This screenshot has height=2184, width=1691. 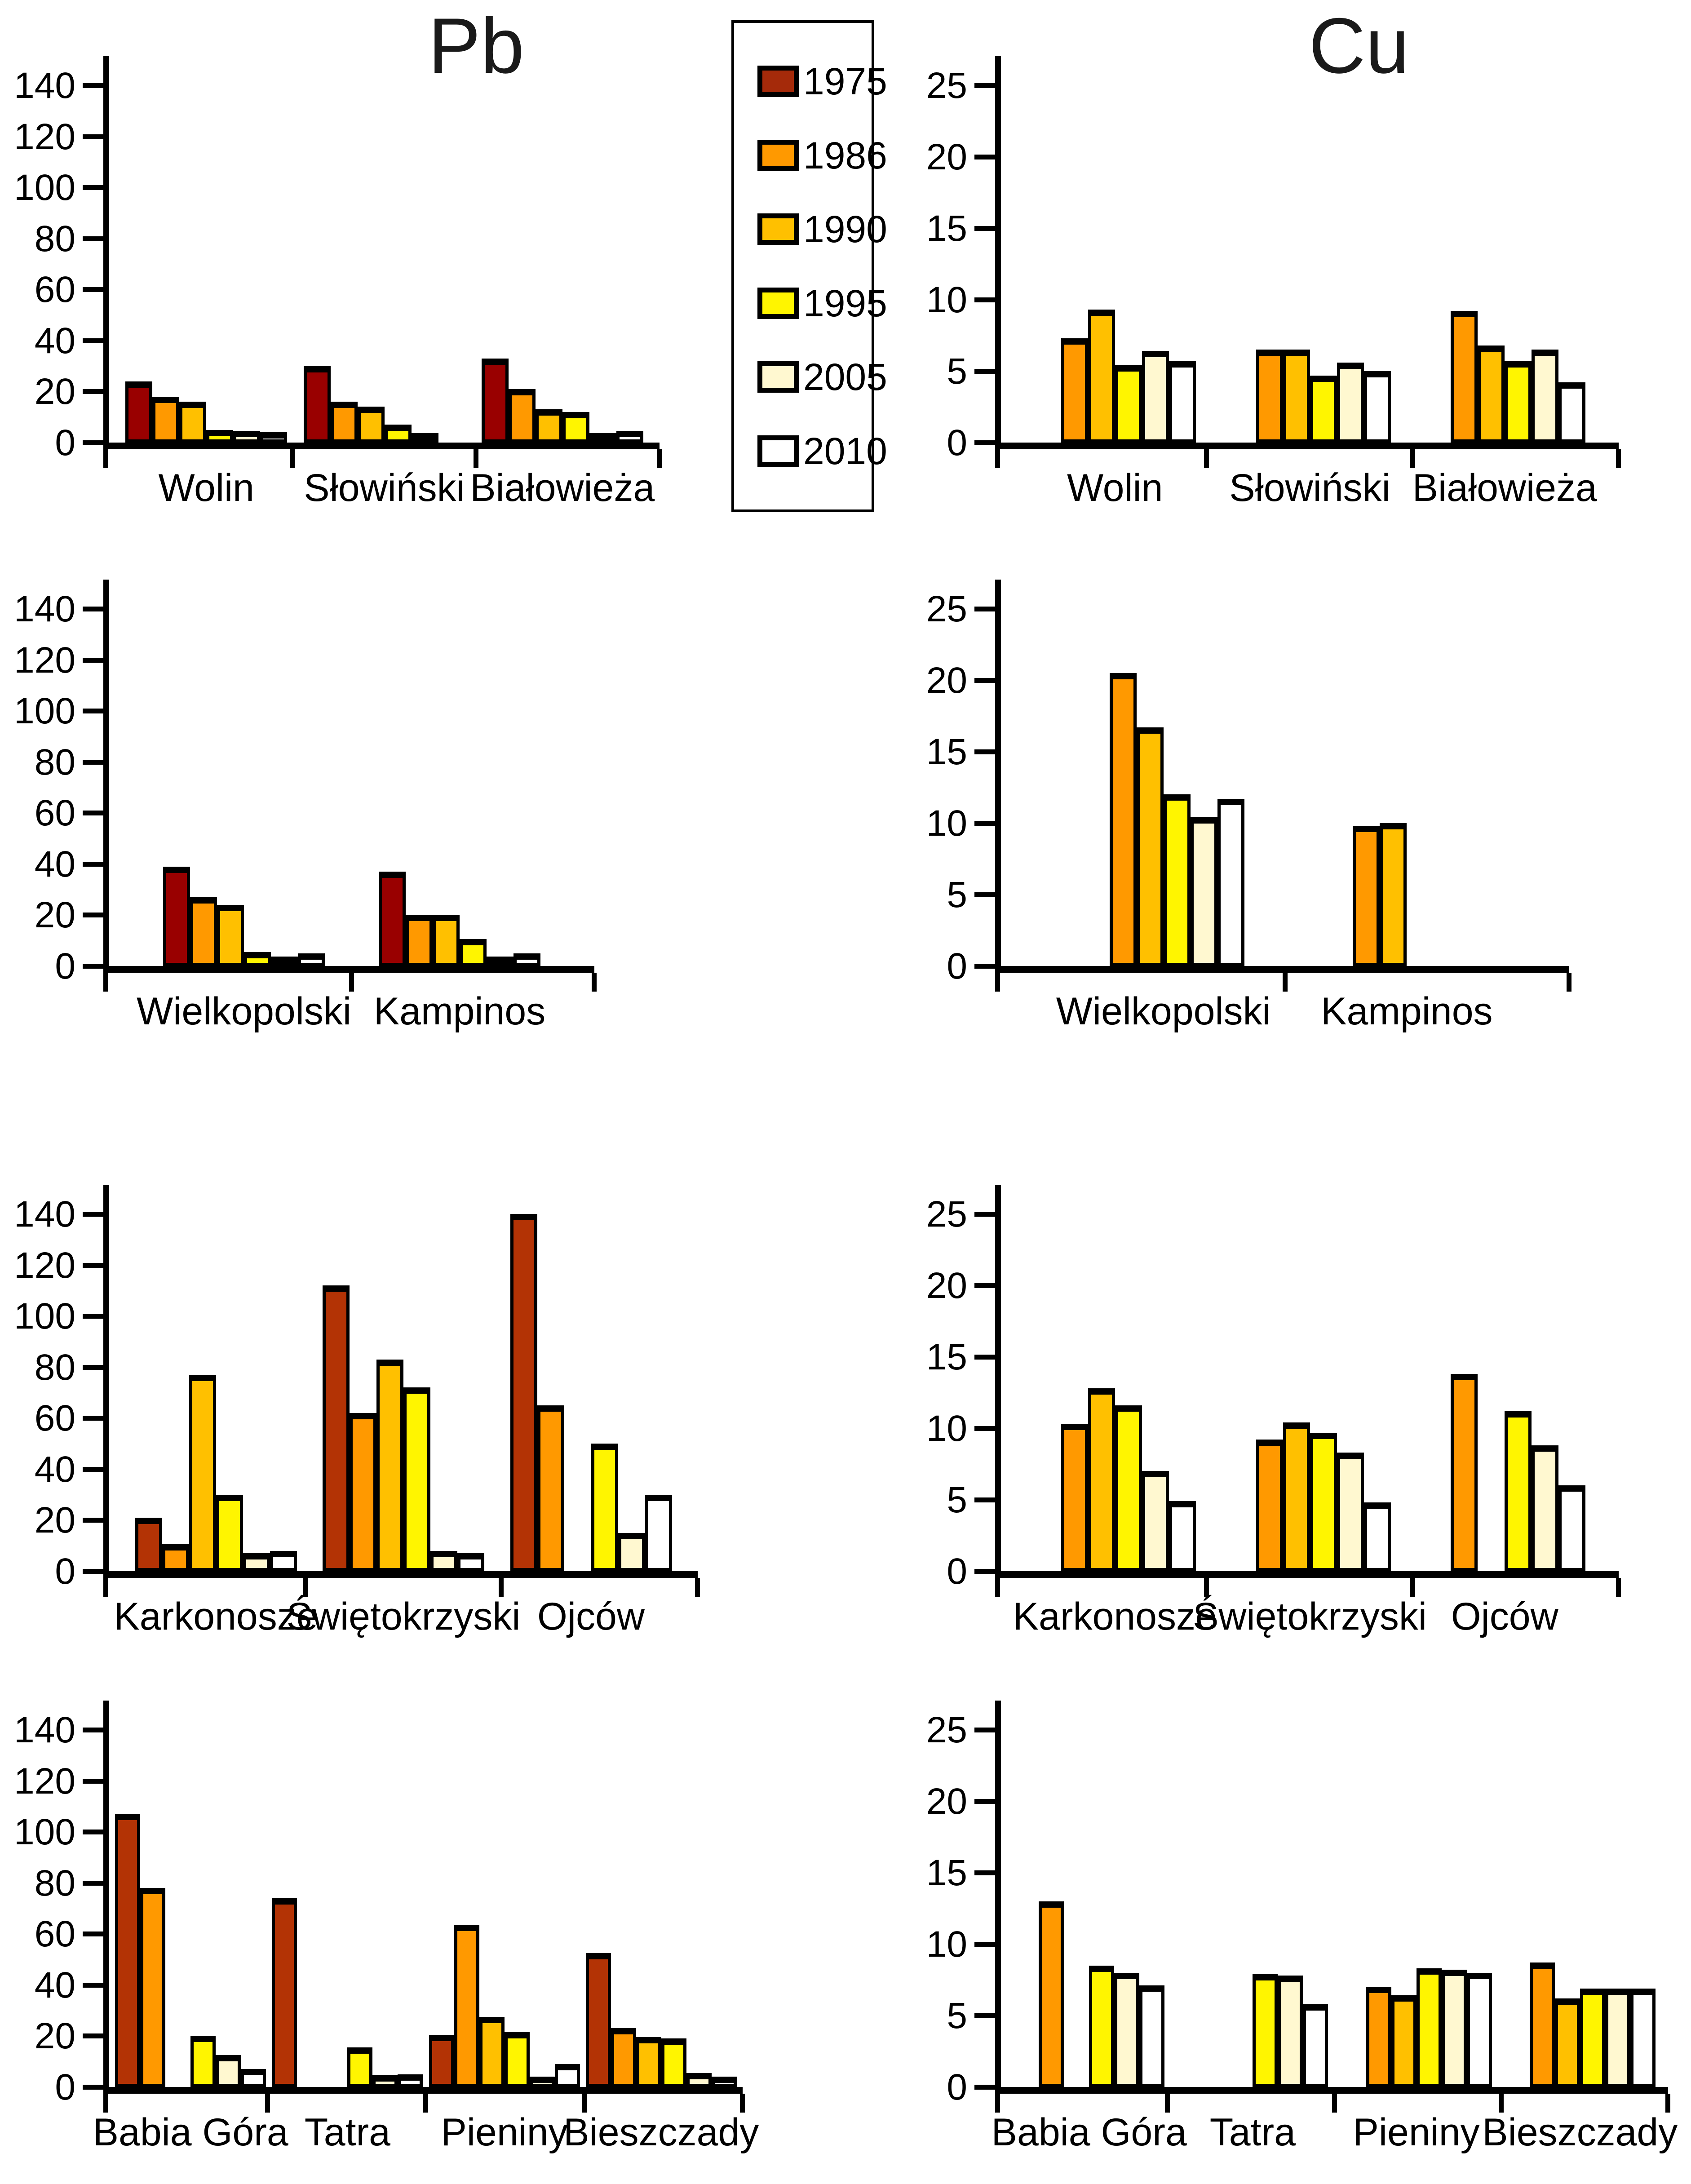 What do you see at coordinates (476, 46) in the screenshot?
I see `pb-title: Pb` at bounding box center [476, 46].